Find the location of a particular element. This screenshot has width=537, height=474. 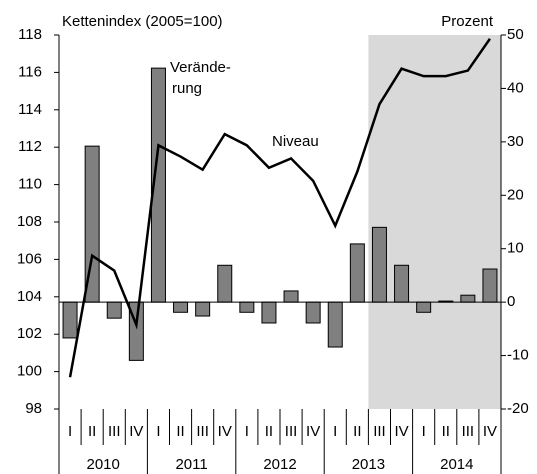

y2-tick-label: 0 is located at coordinates (511, 301).